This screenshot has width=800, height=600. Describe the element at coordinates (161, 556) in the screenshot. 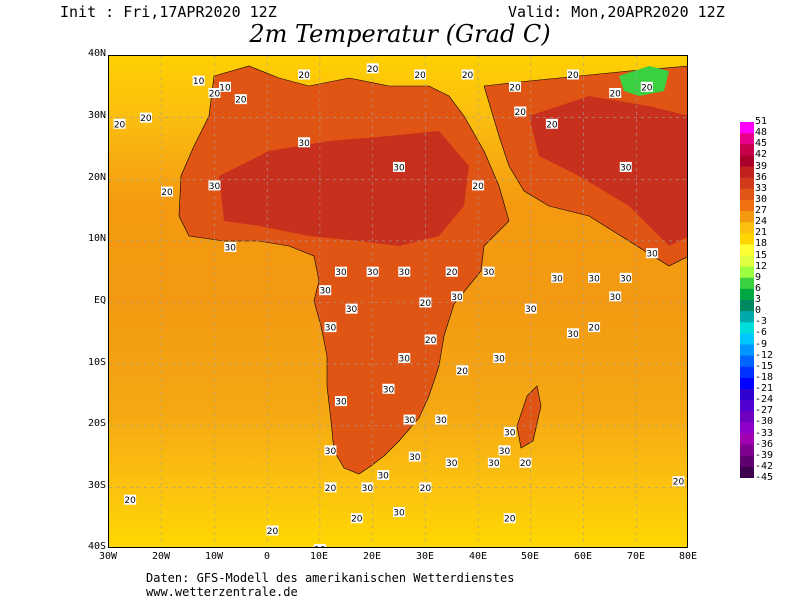

I see `lon-label: 20W` at that location.